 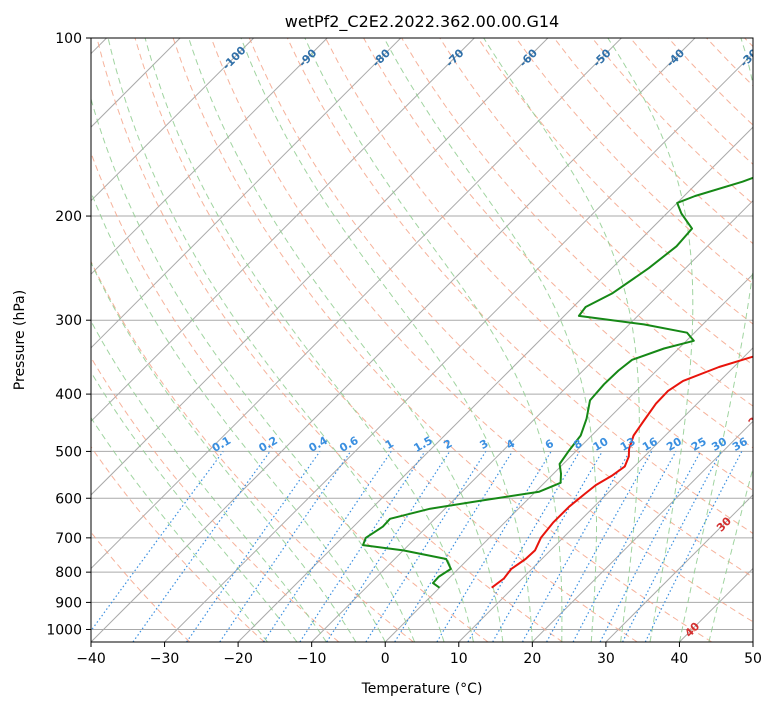 I want to click on isotherm-label: 20, so click(x=756, y=419).